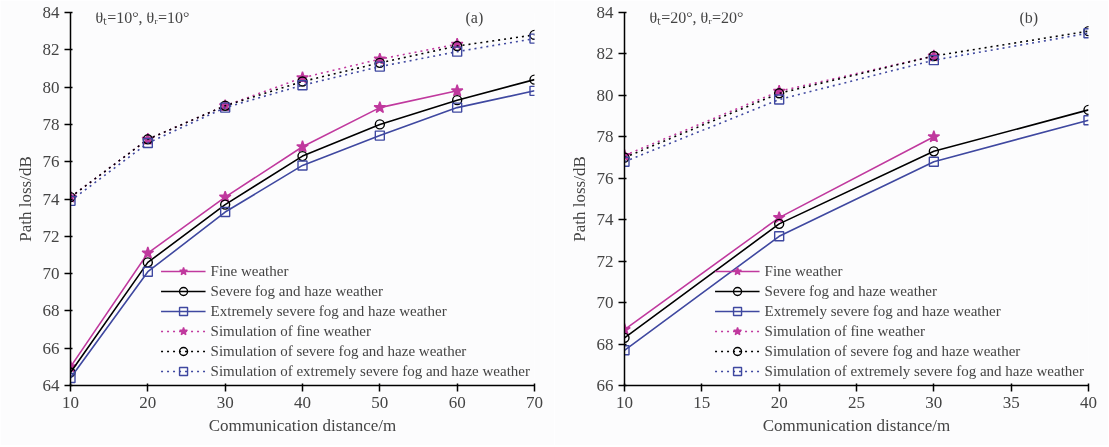 The width and height of the screenshot is (1109, 447). I want to click on y-tick-label: 64, so click(51, 385).